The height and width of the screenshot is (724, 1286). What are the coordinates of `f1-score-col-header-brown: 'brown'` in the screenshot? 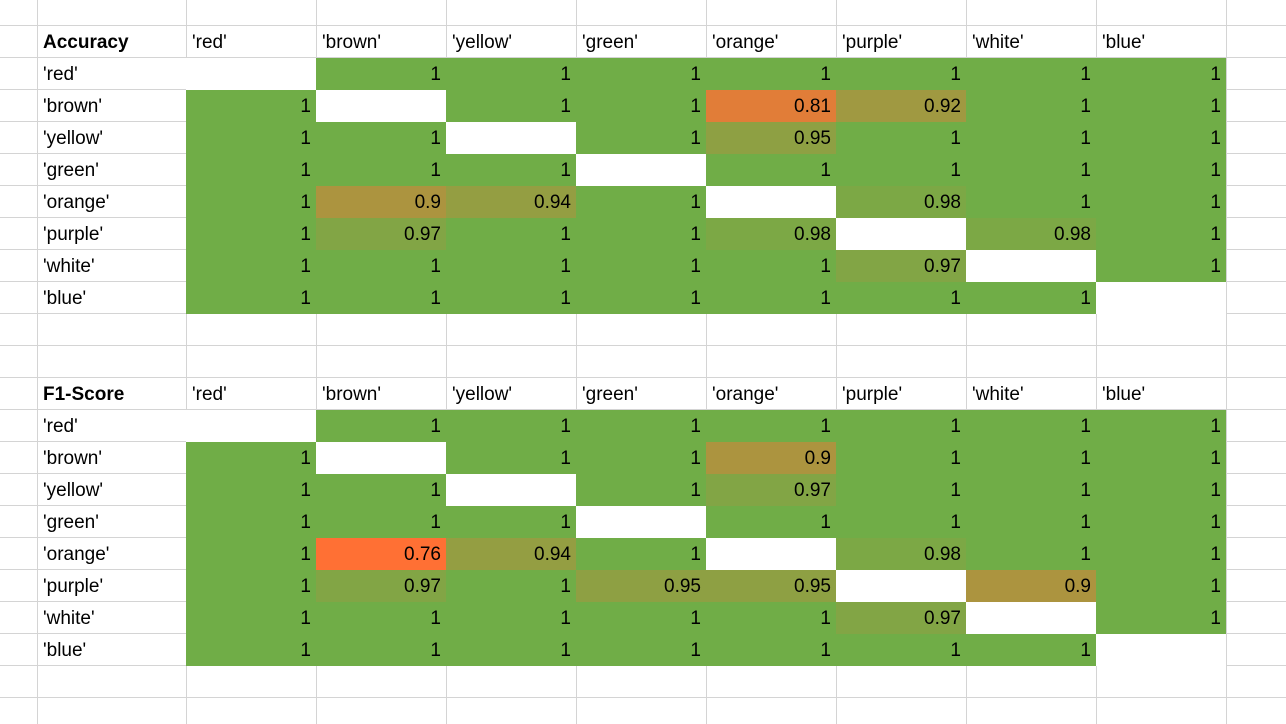 It's located at (352, 394).